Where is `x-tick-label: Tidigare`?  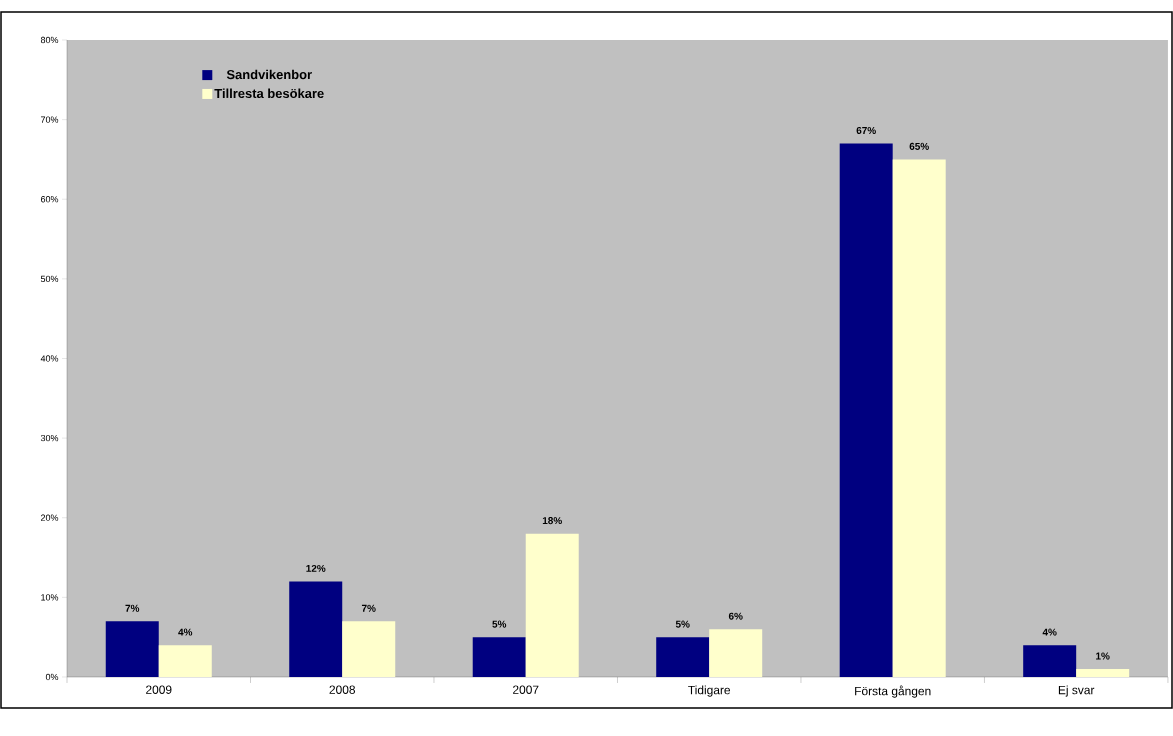 x-tick-label: Tidigare is located at coordinates (709, 691).